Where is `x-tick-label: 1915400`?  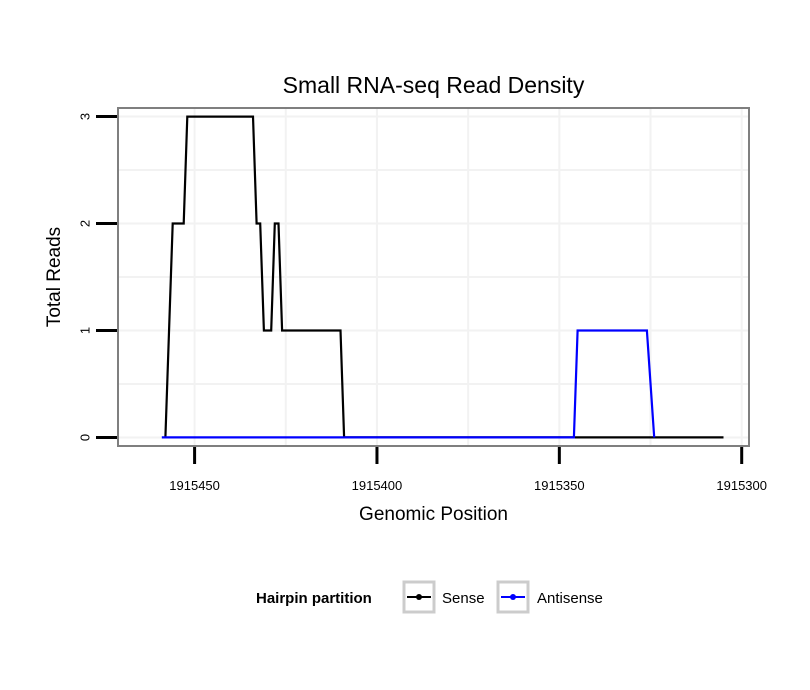
x-tick-label: 1915400 is located at coordinates (377, 485).